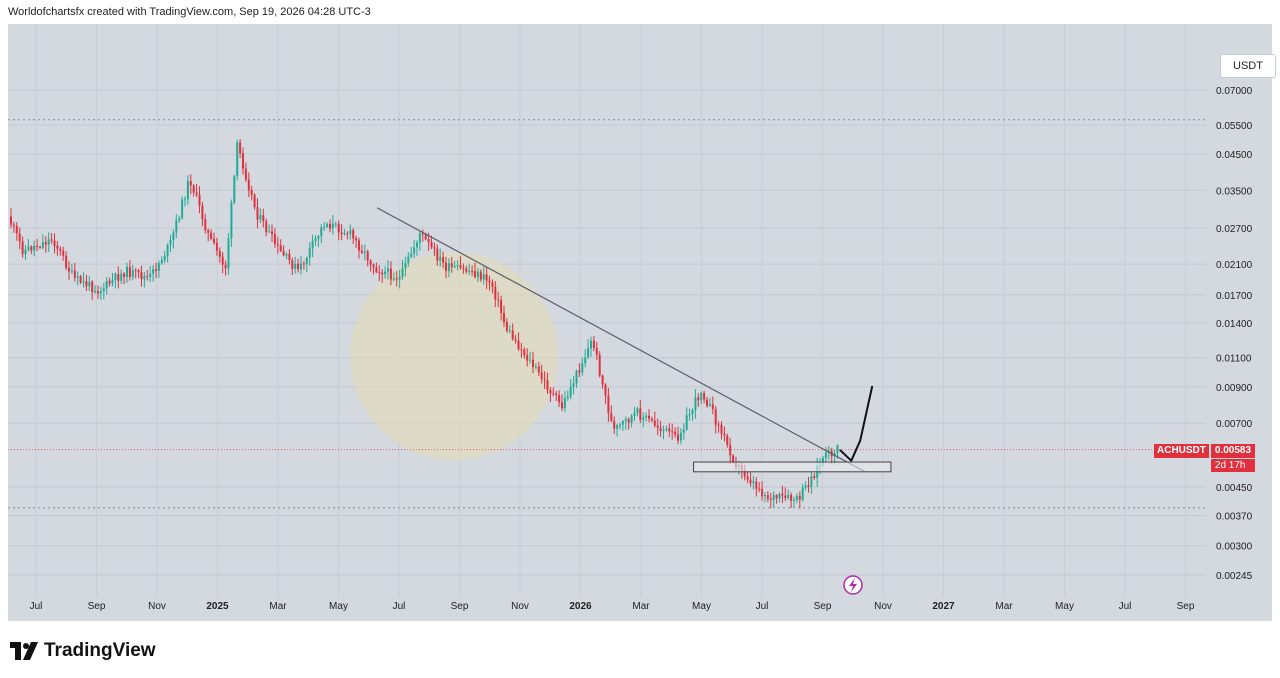 The width and height of the screenshot is (1280, 678). Describe the element at coordinates (1234, 324) in the screenshot. I see `y-tick-label: 0.01400` at that location.